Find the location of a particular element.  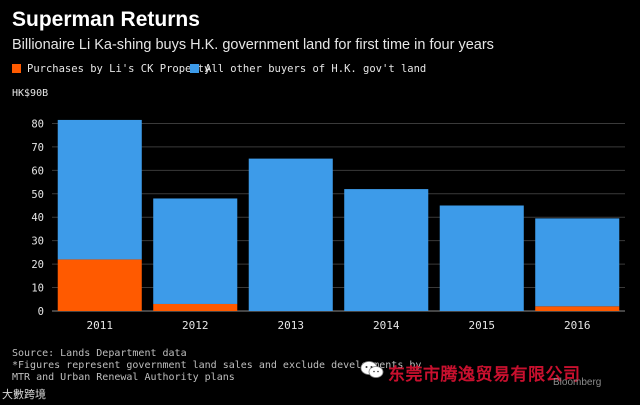

y-tick-labels: 0 10 20 30 40 50 60 70 80 is located at coordinates (37, 218).